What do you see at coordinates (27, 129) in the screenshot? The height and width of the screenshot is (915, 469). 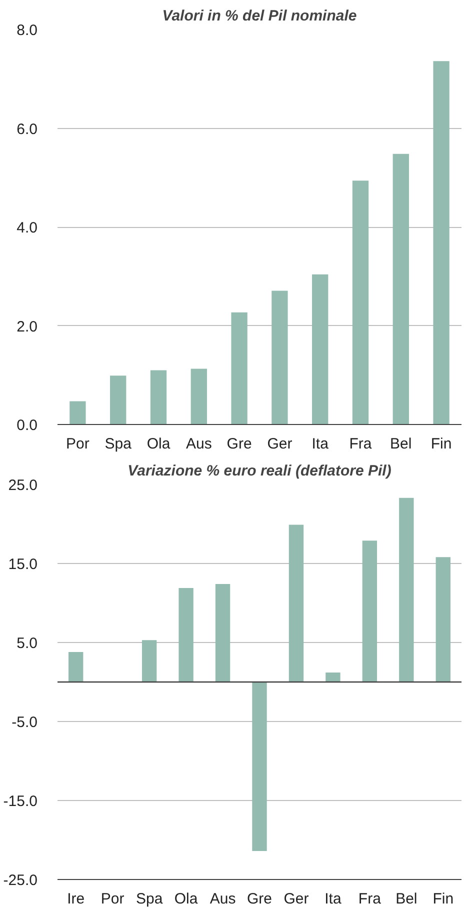 I see `y-tick-label: 6.0` at bounding box center [27, 129].